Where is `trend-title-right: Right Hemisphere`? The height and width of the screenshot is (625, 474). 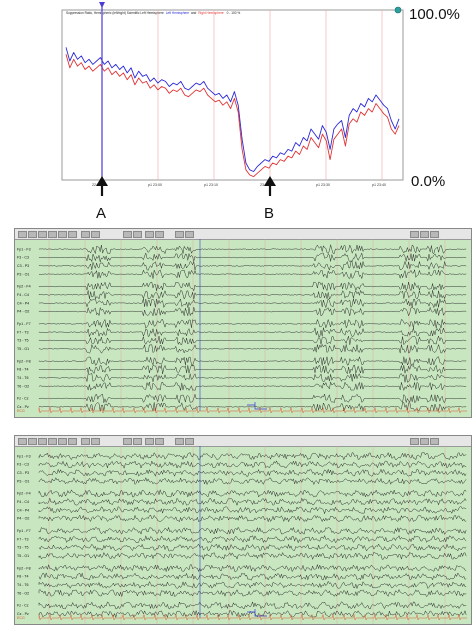
trend-title-right: Right Hemisphere is located at coordinates (211, 13).